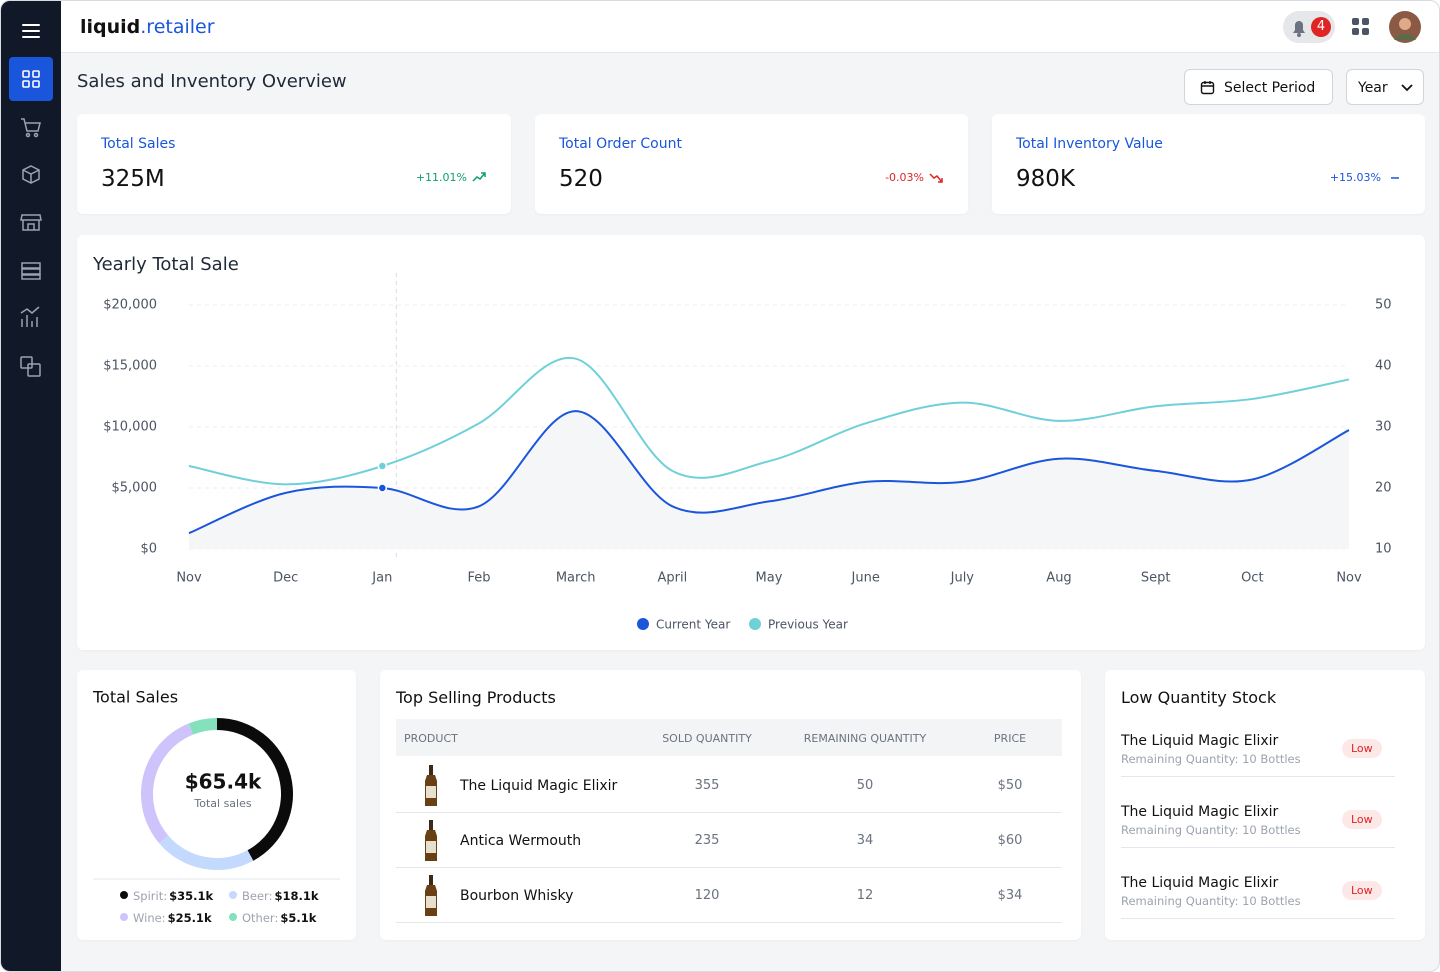  Describe the element at coordinates (521, 841) in the screenshot. I see `product-name: Antica Wermouth` at that location.